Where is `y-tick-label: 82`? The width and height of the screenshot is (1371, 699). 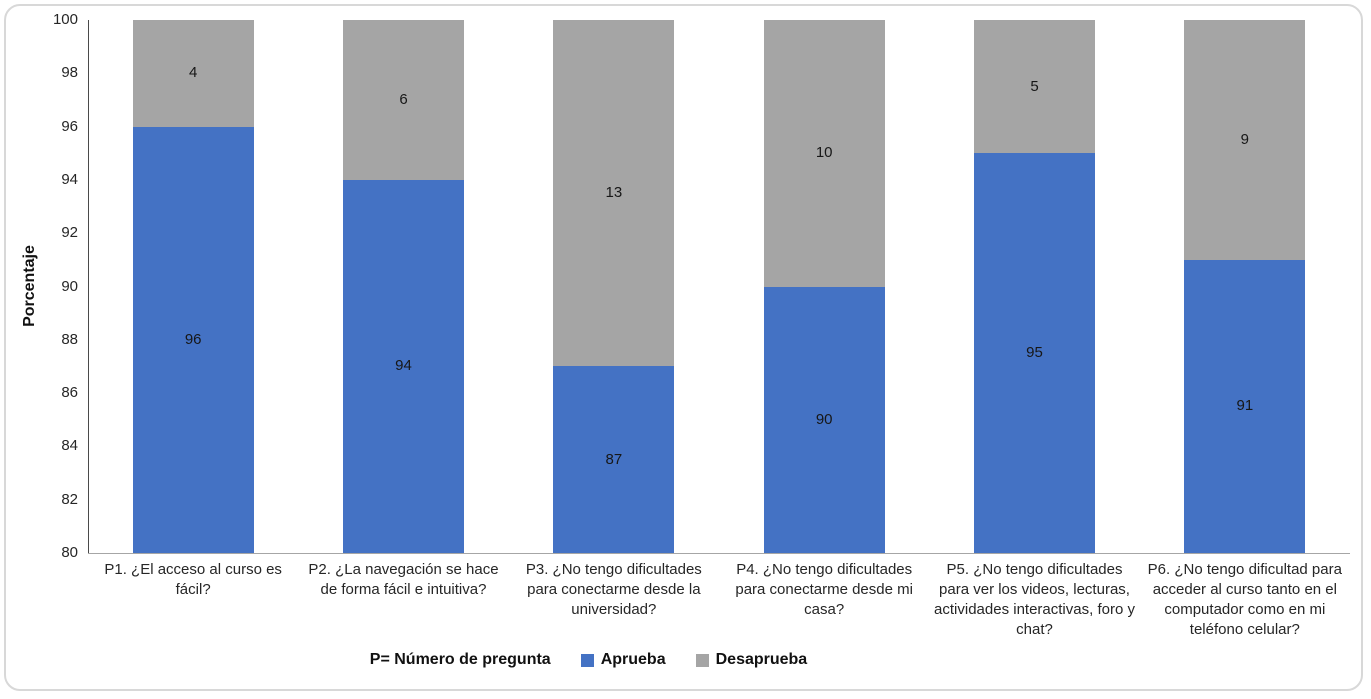
y-tick-label: 82 is located at coordinates (69, 499).